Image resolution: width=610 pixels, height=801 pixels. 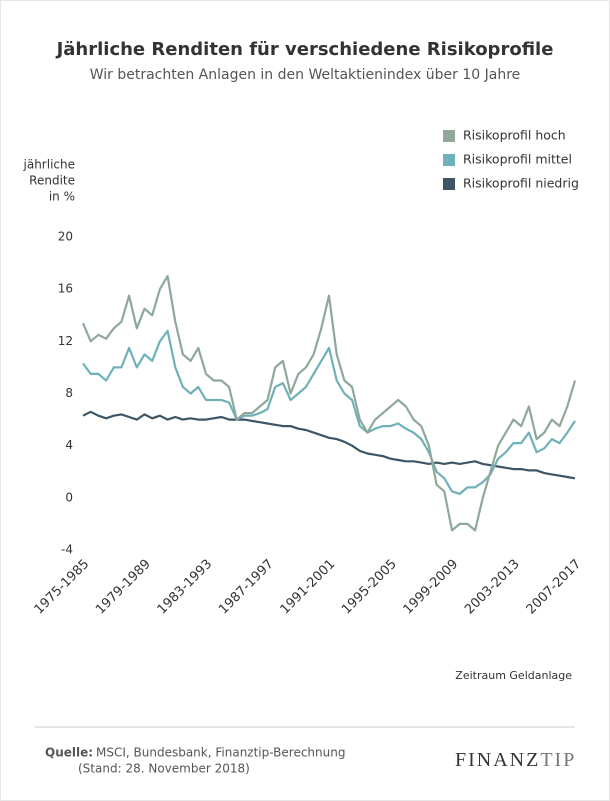 I want to click on source-label: Quelle:, so click(x=69, y=753).